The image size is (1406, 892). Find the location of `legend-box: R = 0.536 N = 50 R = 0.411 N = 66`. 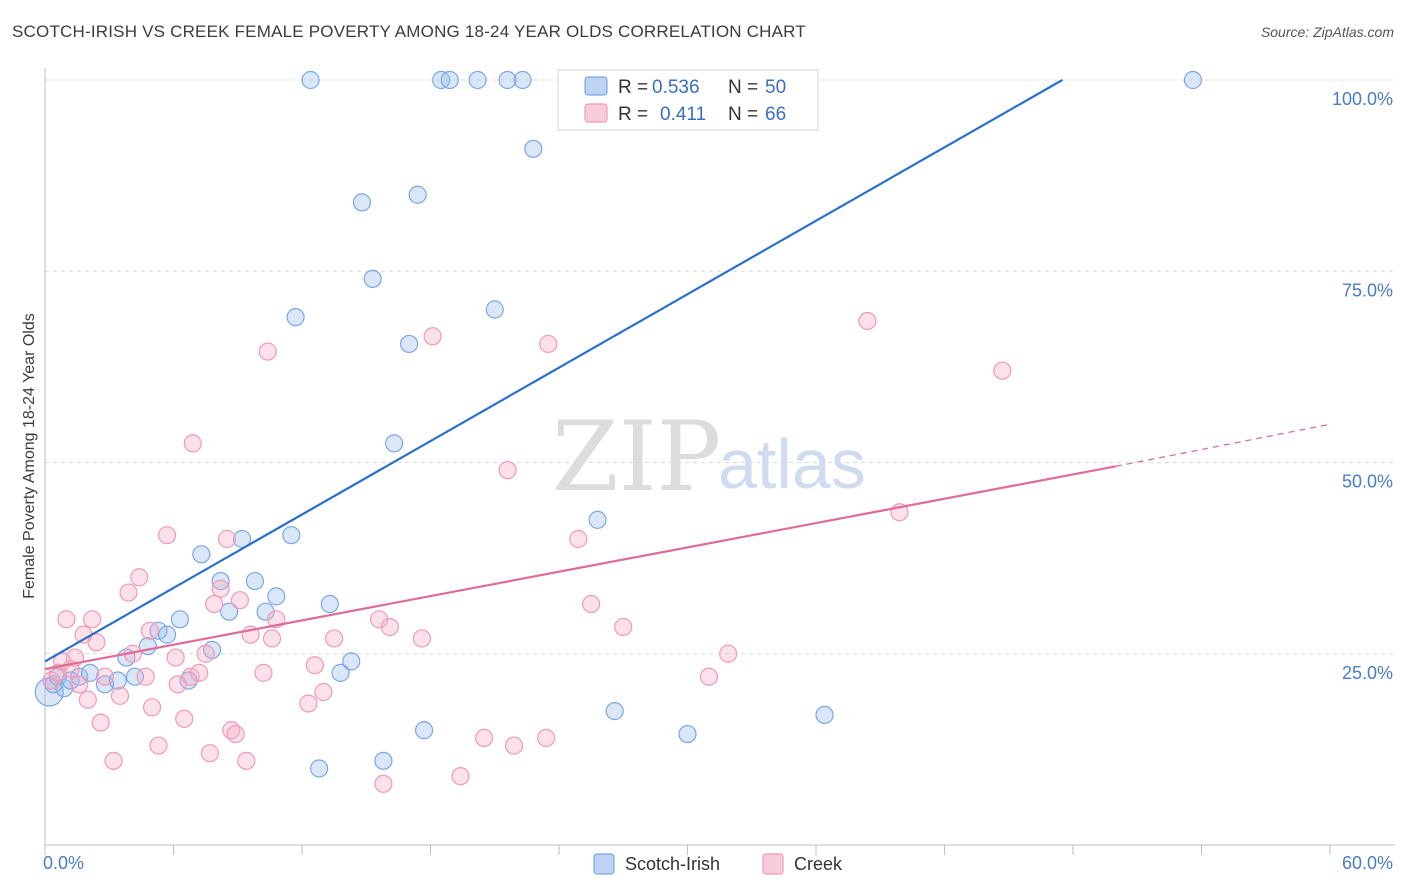

legend-box: R = 0.536 N = 50 R = 0.411 N = 66 is located at coordinates (688, 100).